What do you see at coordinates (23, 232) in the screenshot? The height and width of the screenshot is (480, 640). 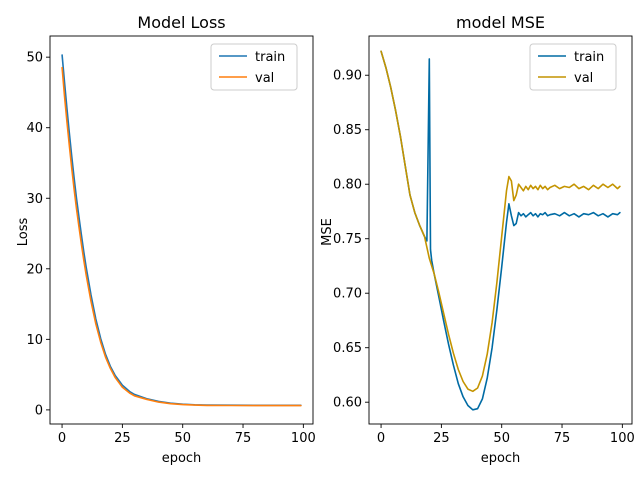 I see `y-axis-label: Loss` at bounding box center [23, 232].